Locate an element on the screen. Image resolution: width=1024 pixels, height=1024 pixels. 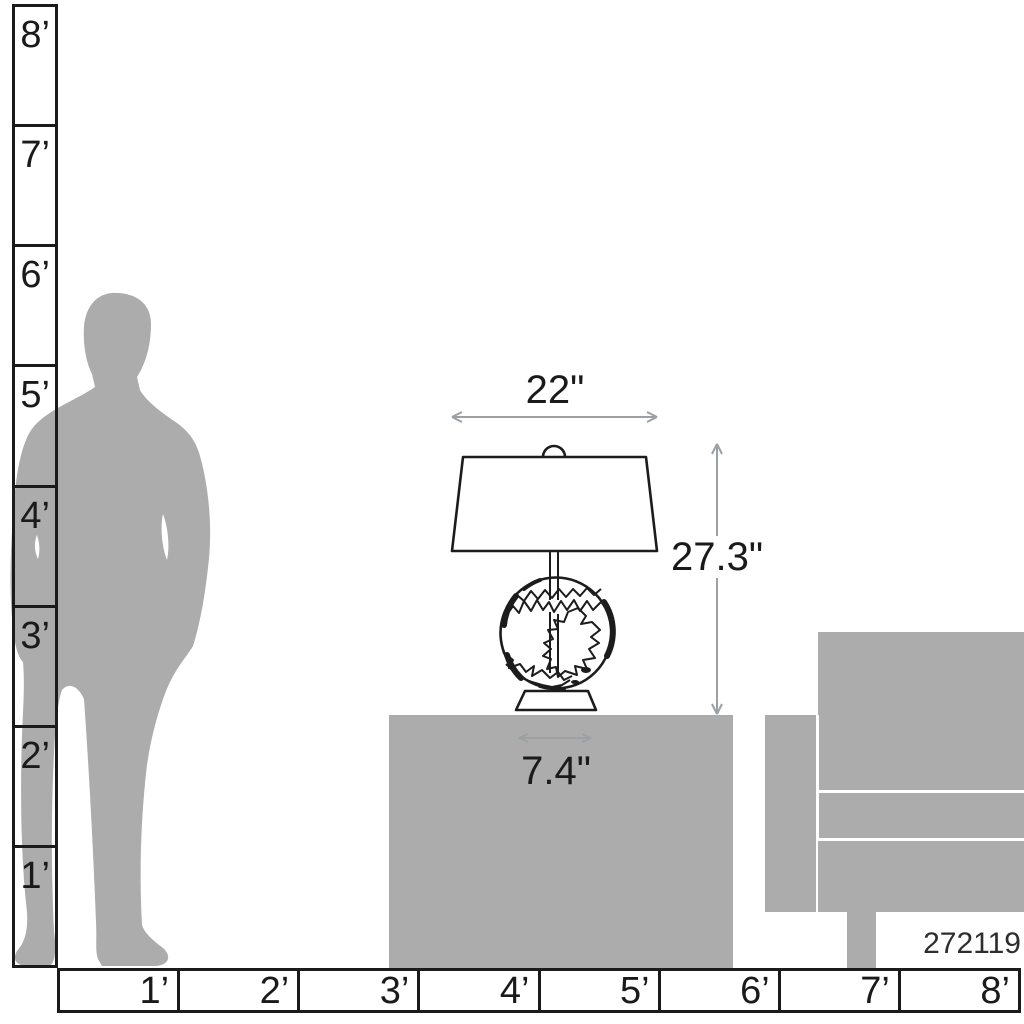
horizontal-ruler: 1’ 2’ 3’ 4’ 5’ 6’ 7’ 8’ is located at coordinates (539, 990).